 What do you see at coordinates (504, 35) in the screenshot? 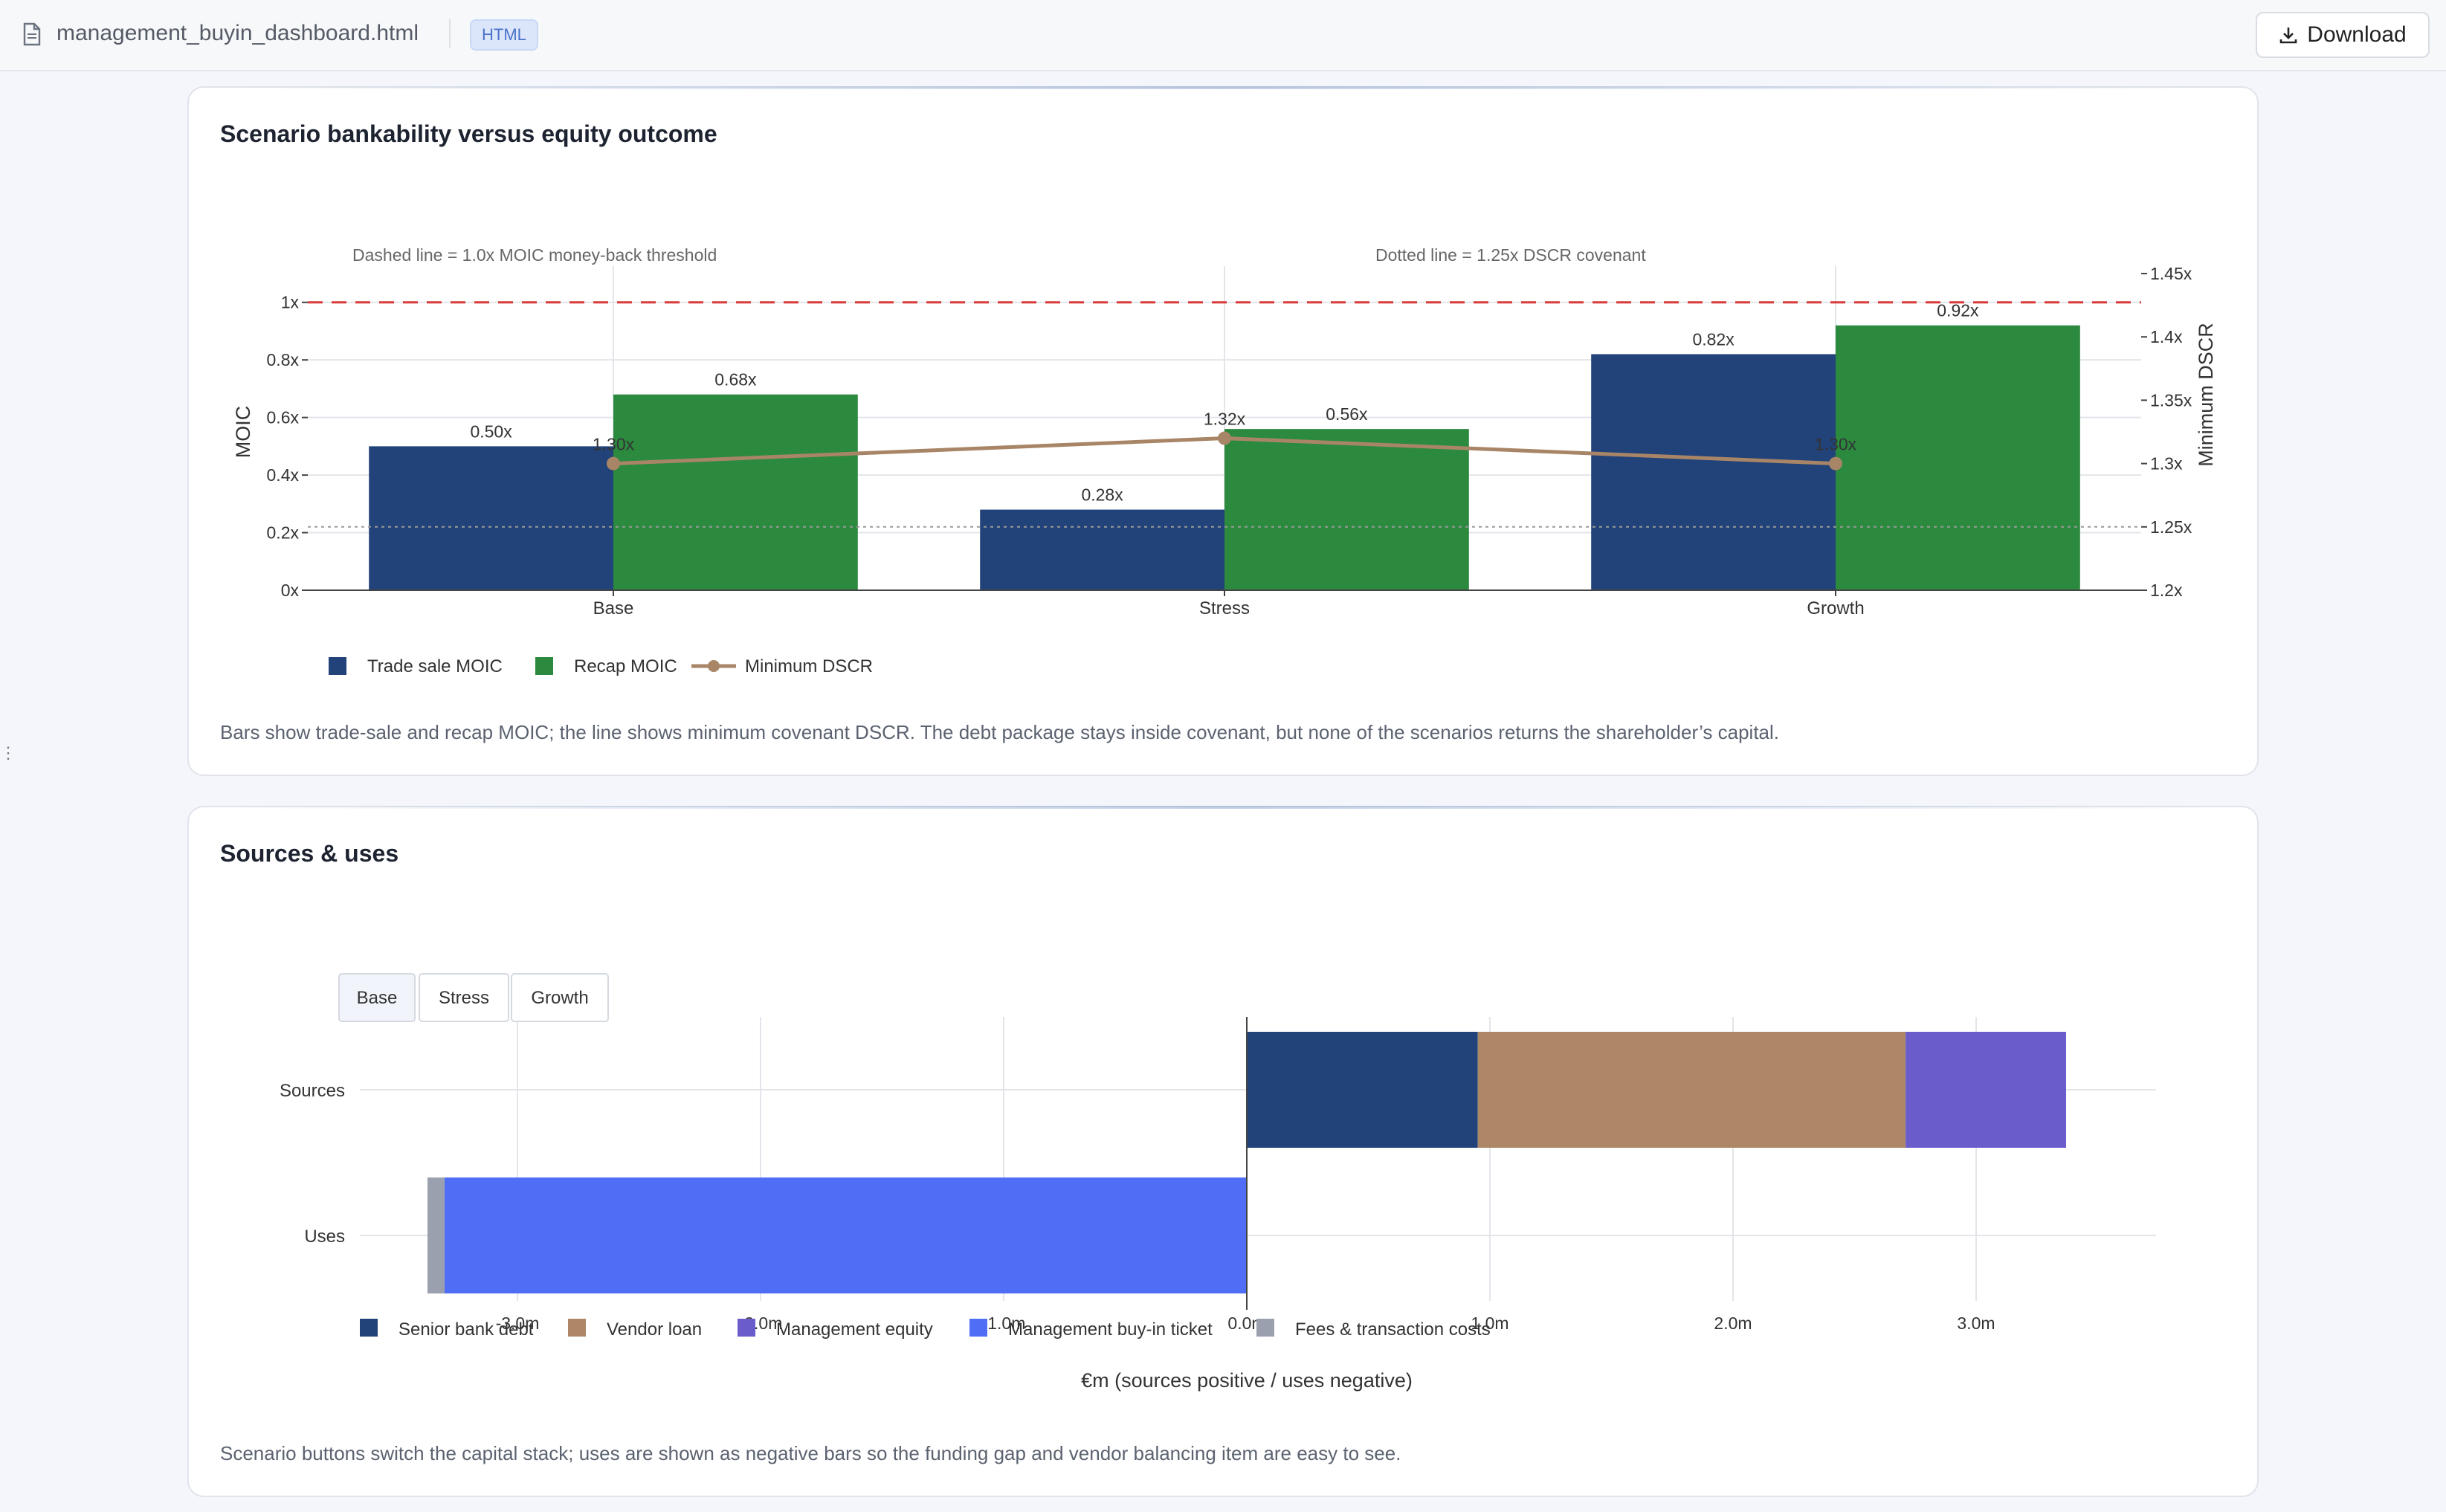
I see `file-type-badge: HTML` at bounding box center [504, 35].